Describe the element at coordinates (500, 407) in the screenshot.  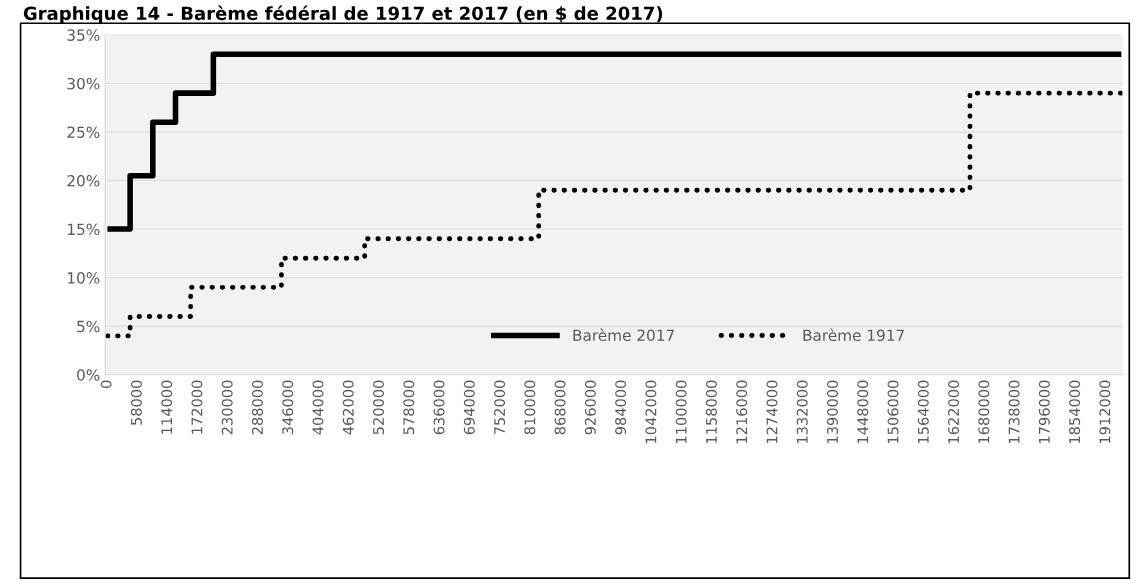
I see `x-tick-label: 752000` at that location.